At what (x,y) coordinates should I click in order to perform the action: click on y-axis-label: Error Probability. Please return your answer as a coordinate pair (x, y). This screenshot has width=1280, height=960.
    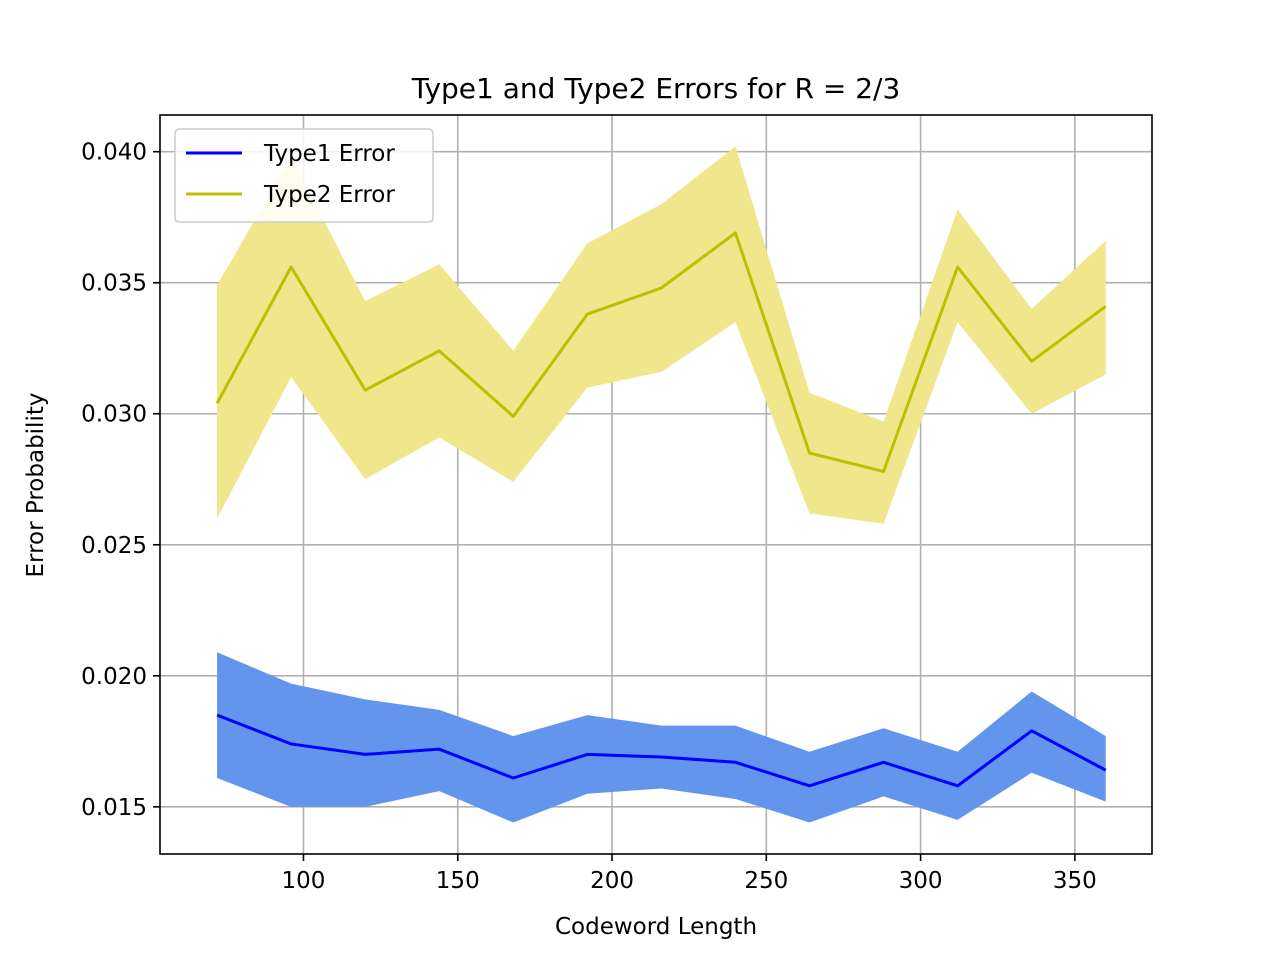
    Looking at the image, I should click on (36, 485).